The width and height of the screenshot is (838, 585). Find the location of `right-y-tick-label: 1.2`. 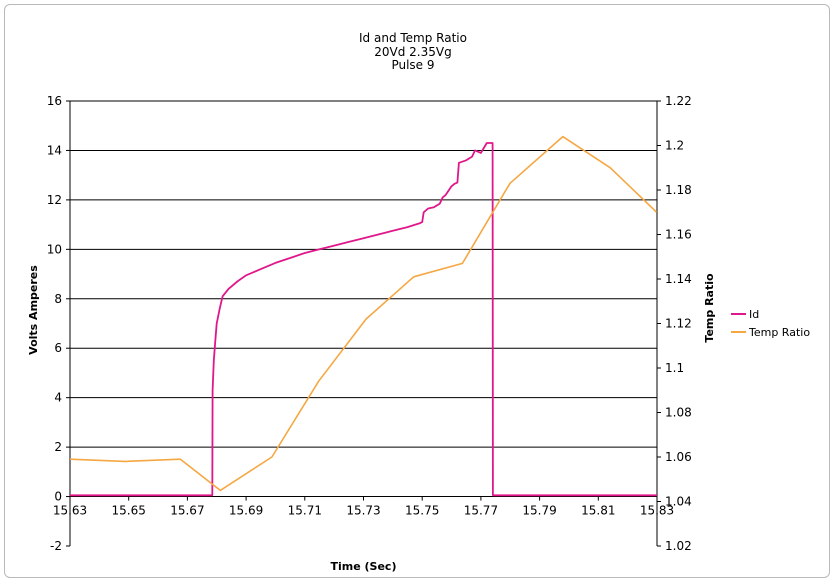

right-y-tick-label: 1.2 is located at coordinates (674, 146).